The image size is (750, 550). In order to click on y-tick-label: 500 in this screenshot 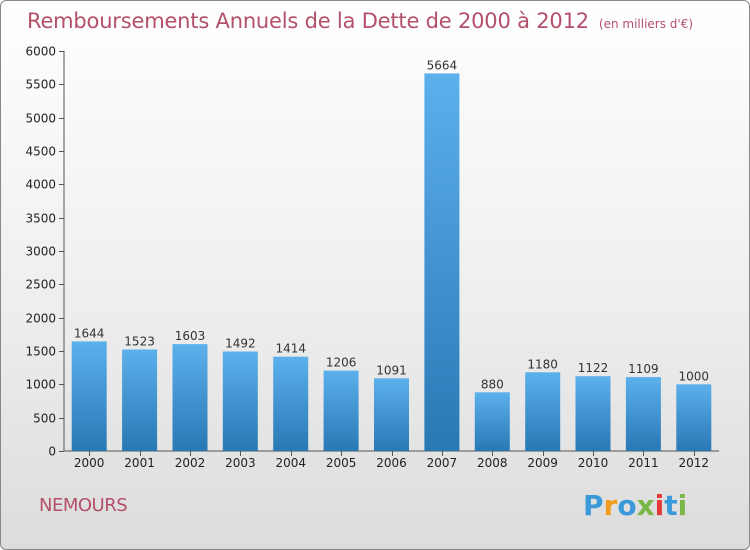, I will do `click(44, 419)`.